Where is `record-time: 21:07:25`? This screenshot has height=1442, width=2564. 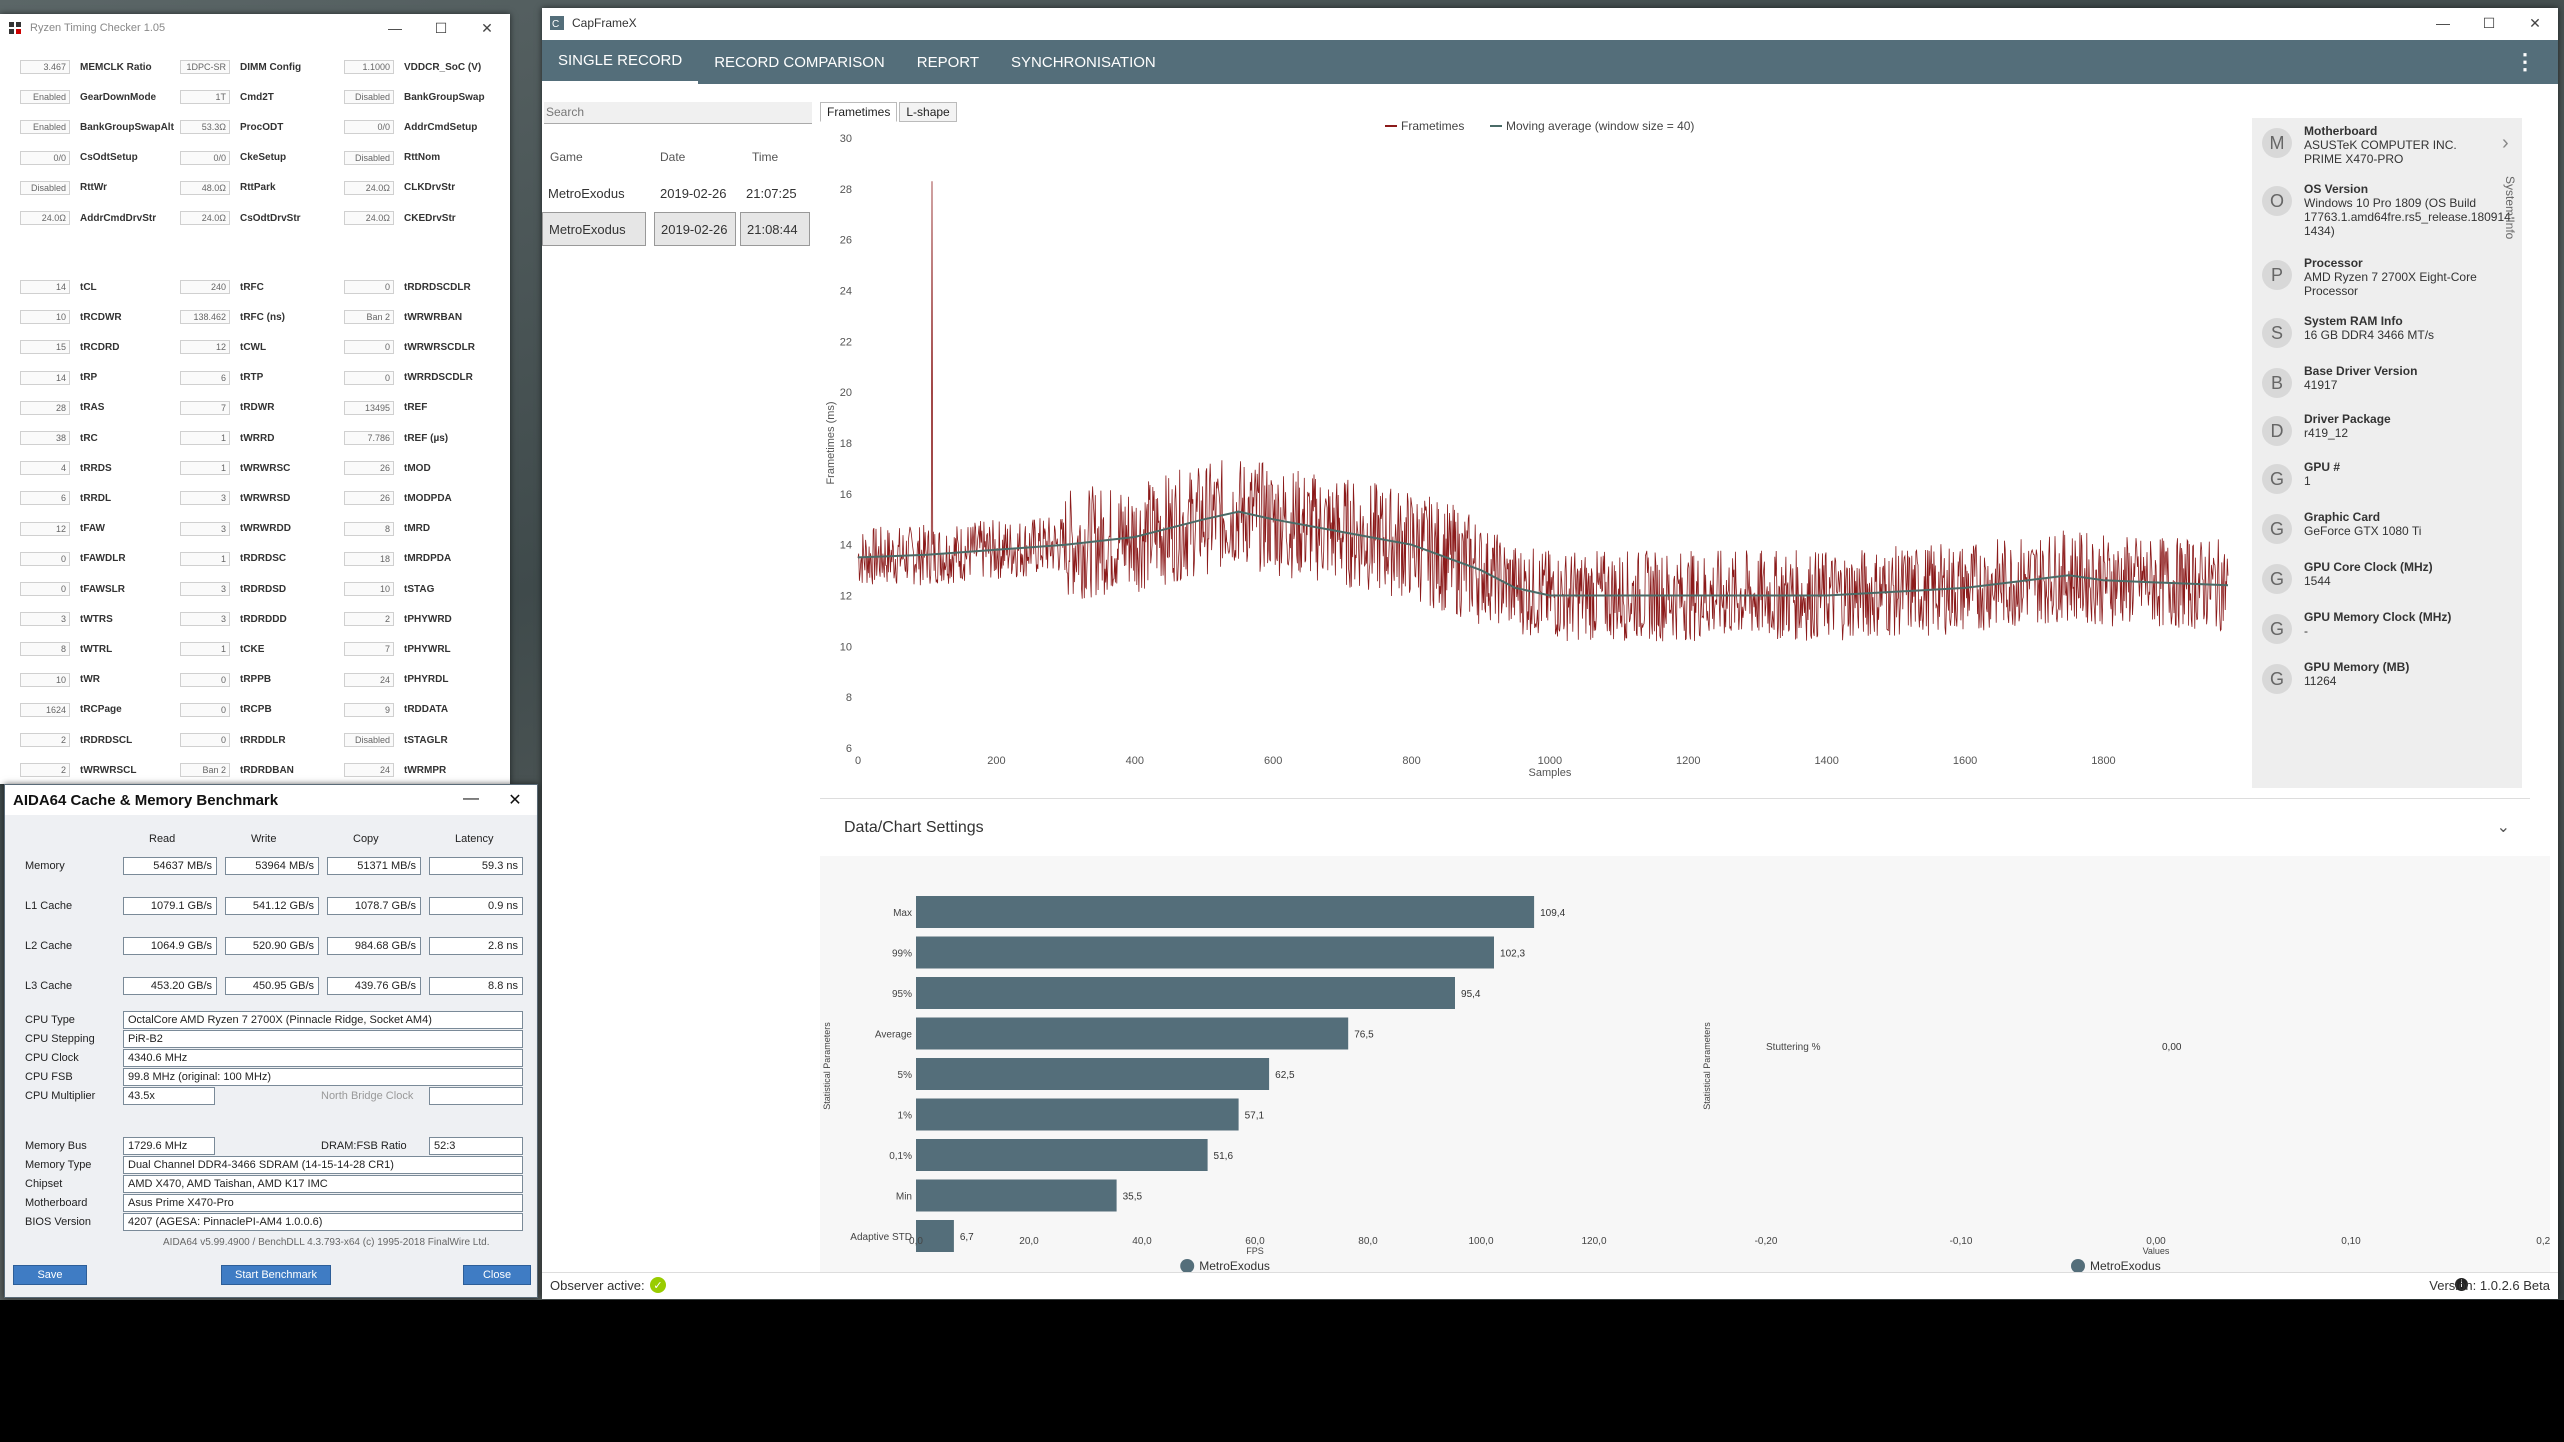 record-time: 21:07:25 is located at coordinates (771, 193).